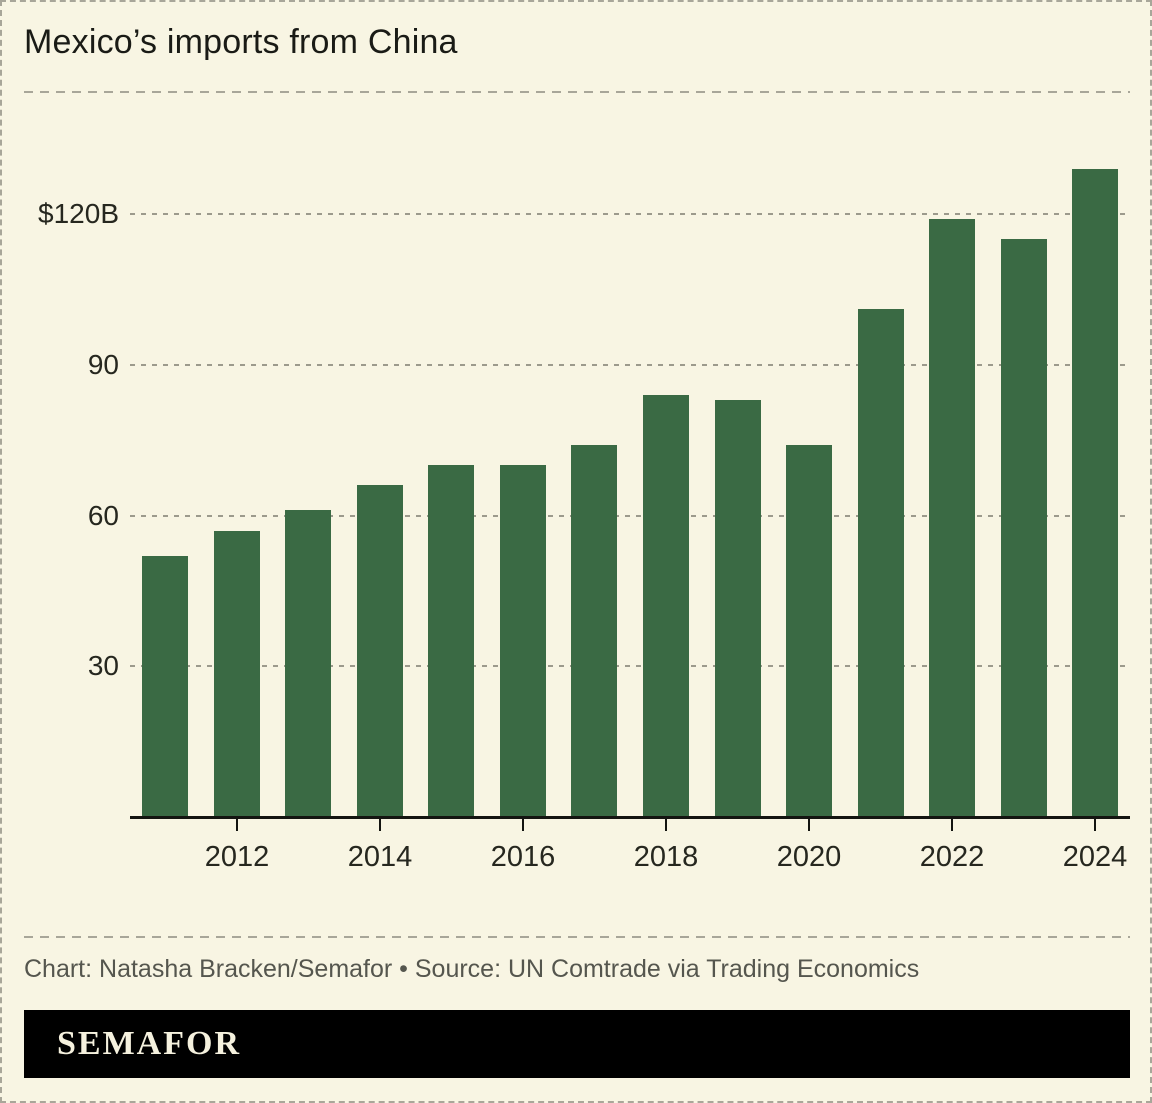  Describe the element at coordinates (666, 825) in the screenshot. I see `x-tick-2018` at that location.